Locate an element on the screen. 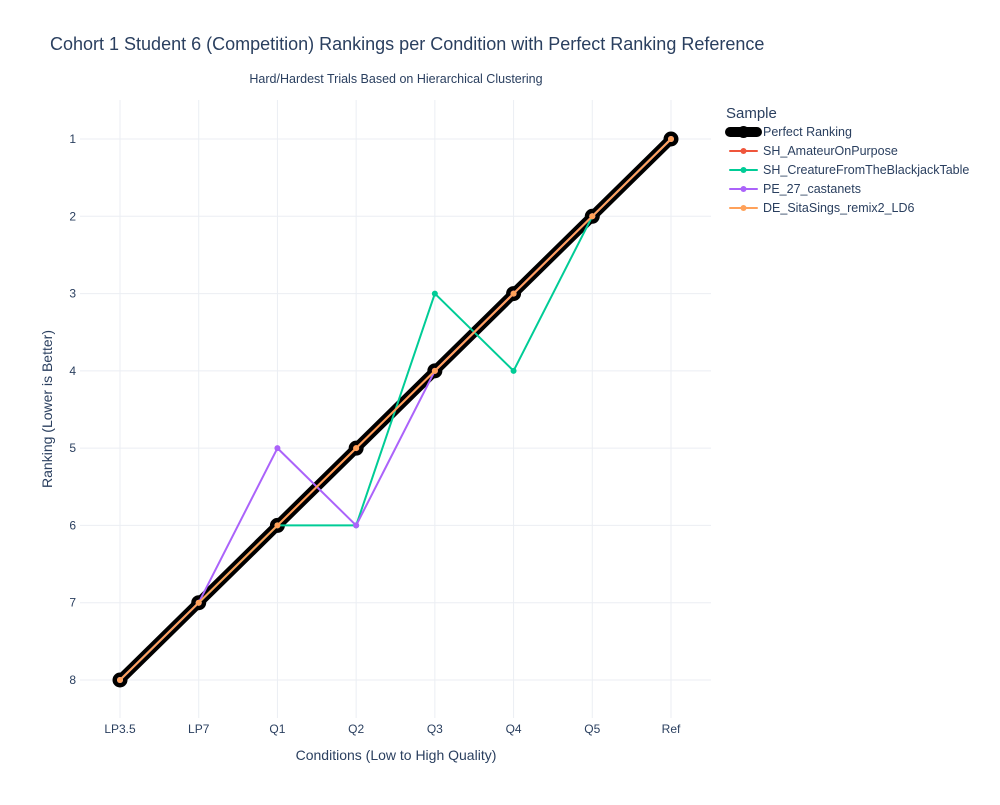 The image size is (1000, 805). x-tick-label: Q2 is located at coordinates (356, 729).